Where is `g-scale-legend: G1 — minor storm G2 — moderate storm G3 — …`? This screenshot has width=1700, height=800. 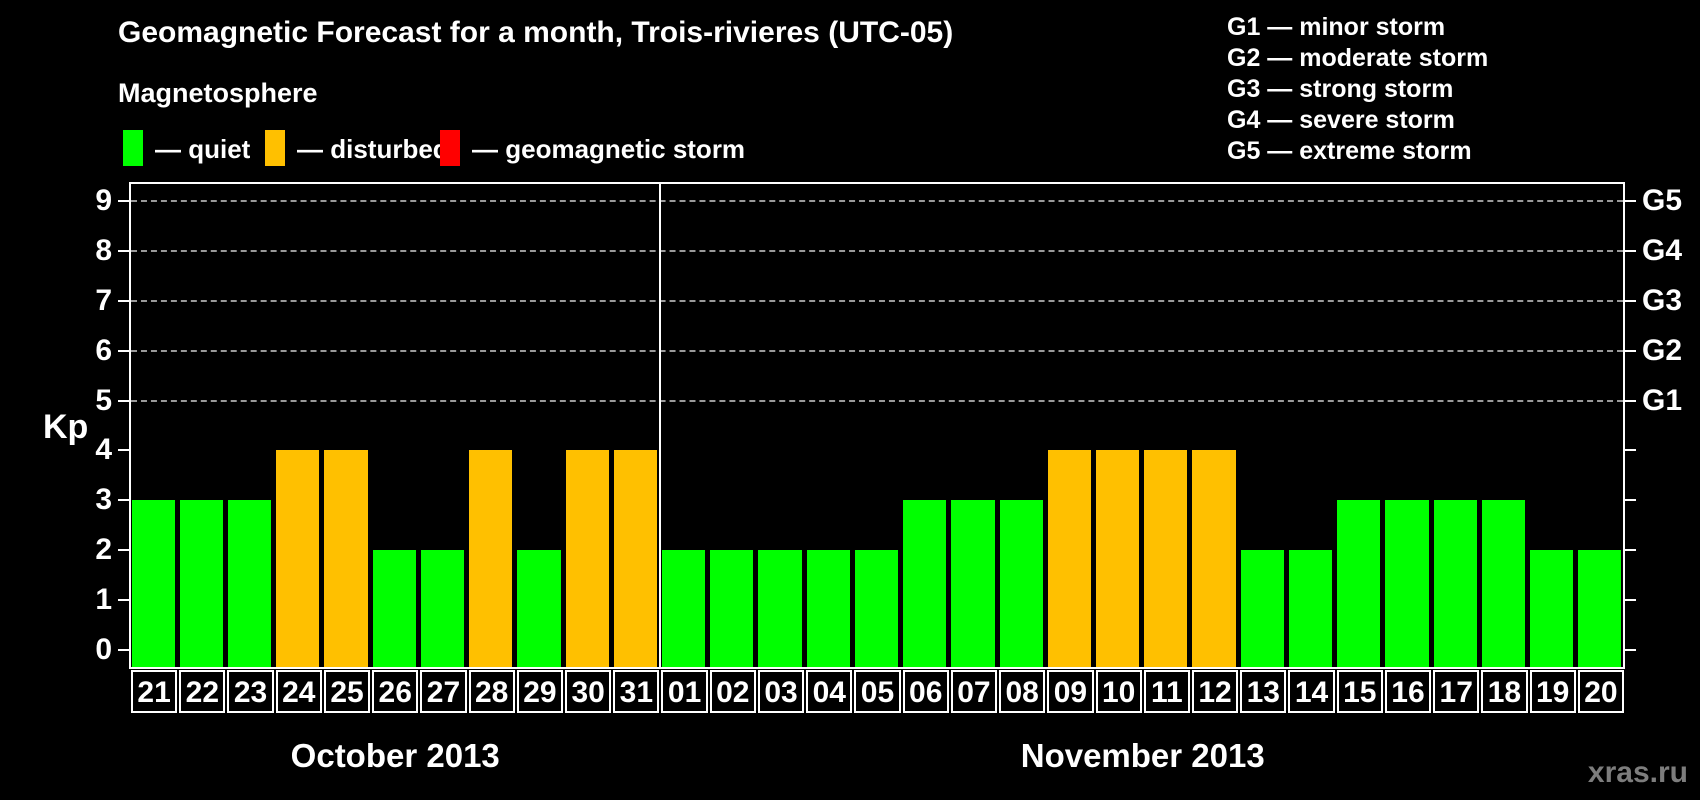
g-scale-legend: G1 — minor storm G2 — moderate storm G3 — … is located at coordinates (1357, 89).